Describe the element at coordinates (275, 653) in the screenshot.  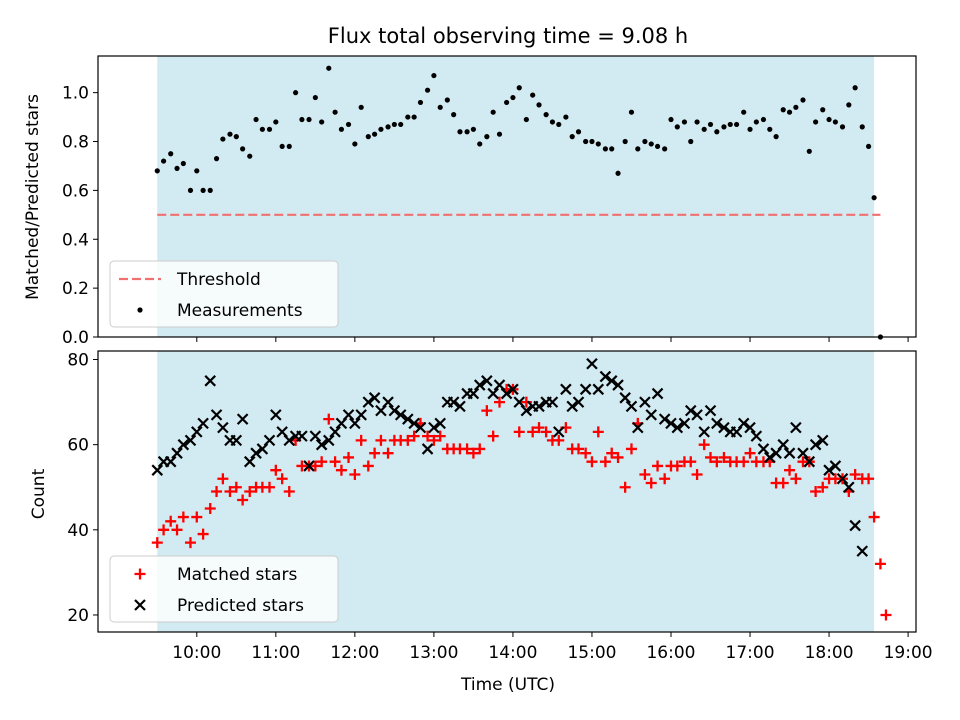
I see `x-tick-label: 11:00` at that location.